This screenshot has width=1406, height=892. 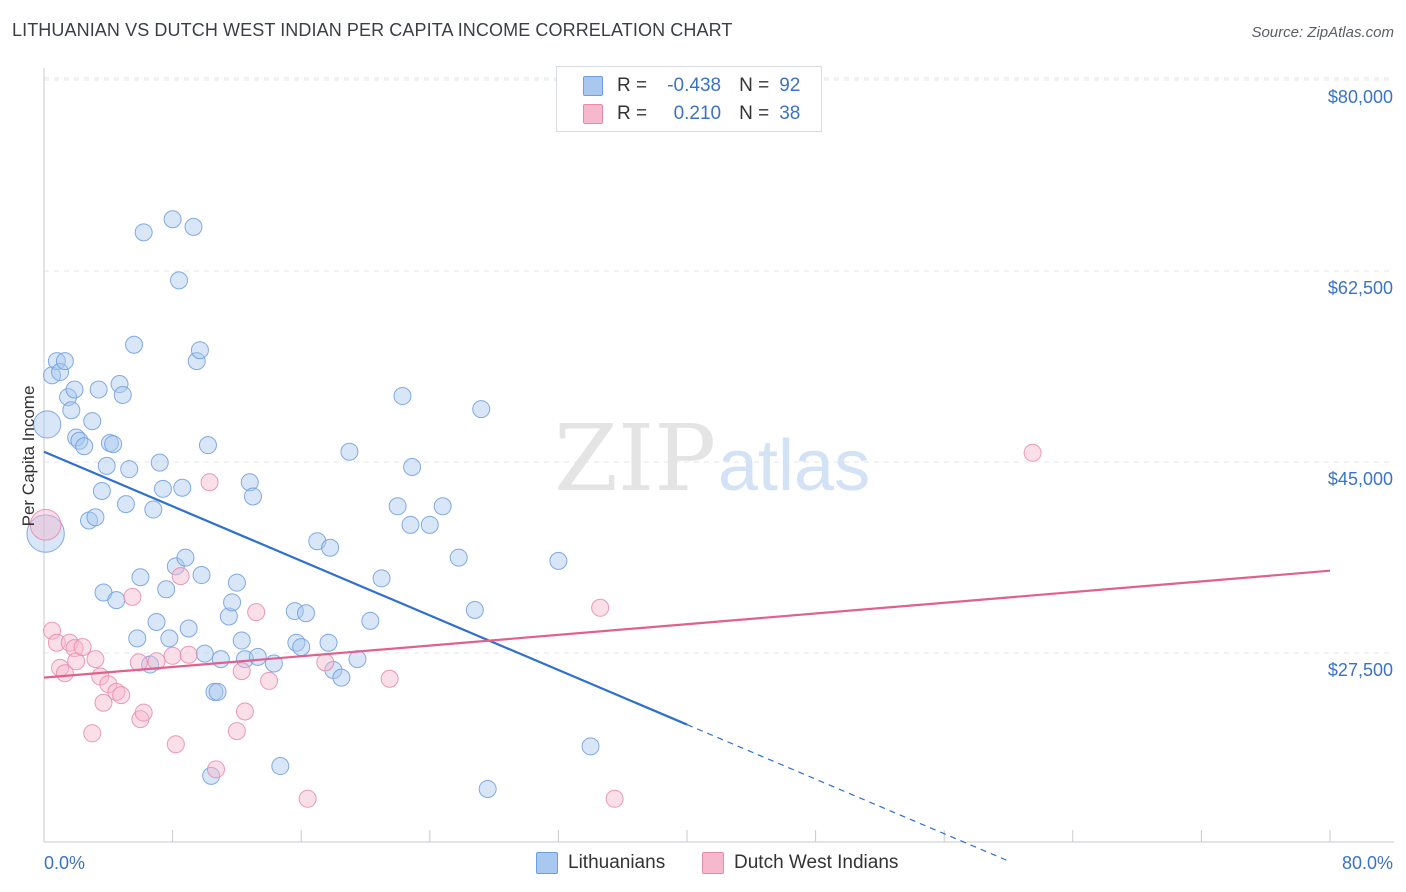 I want to click on source-label: Source: ZipAtlas.com, so click(x=1322, y=32).